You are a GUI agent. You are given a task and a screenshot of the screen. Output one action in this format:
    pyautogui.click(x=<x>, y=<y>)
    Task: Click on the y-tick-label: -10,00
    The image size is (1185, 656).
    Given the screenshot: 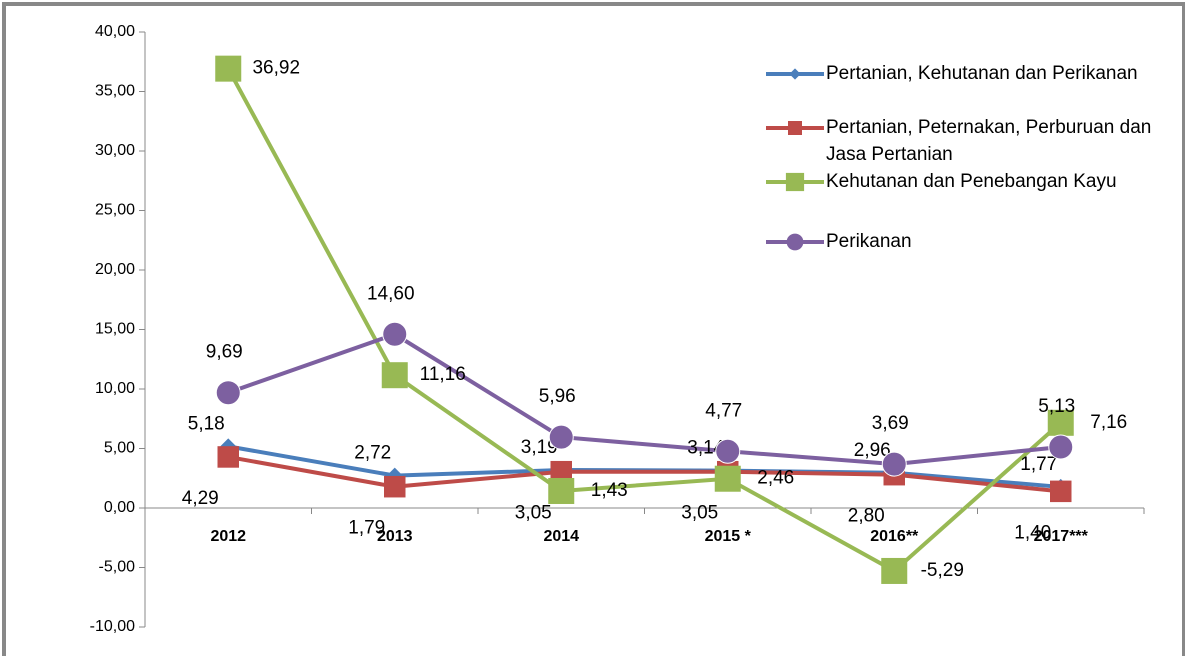 What is the action you would take?
    pyautogui.click(x=112, y=626)
    